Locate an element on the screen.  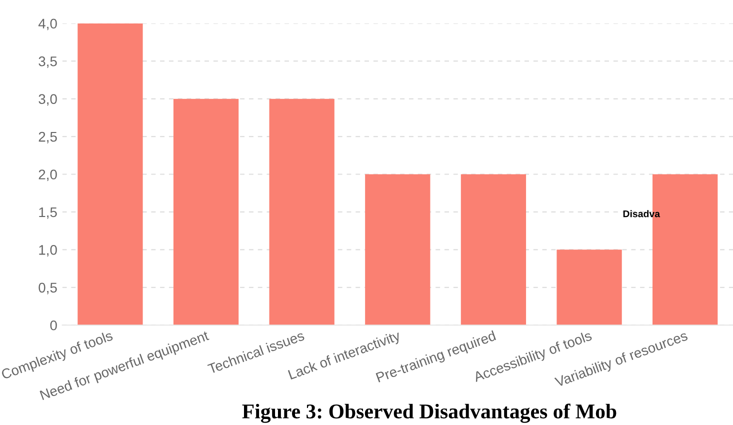
y-tick-label: 3,5 is located at coordinates (47, 62).